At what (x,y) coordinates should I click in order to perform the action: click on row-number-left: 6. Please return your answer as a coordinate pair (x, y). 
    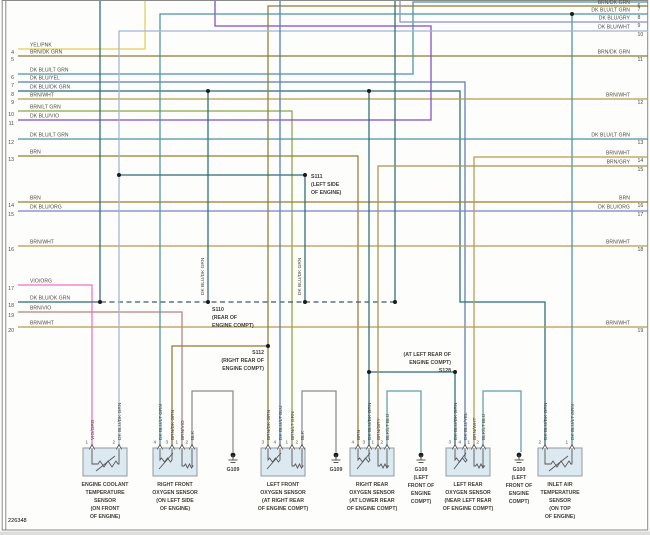
    Looking at the image, I should click on (12, 78).